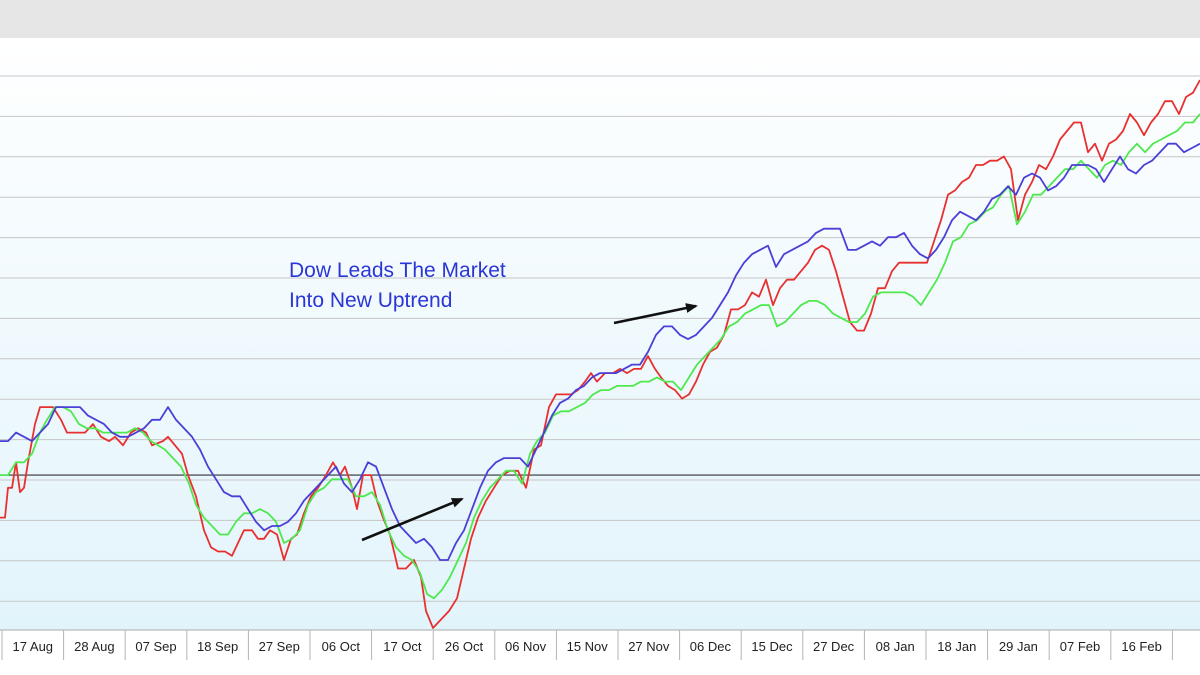  I want to click on x-tick-label: 29 Jan, so click(1018, 646).